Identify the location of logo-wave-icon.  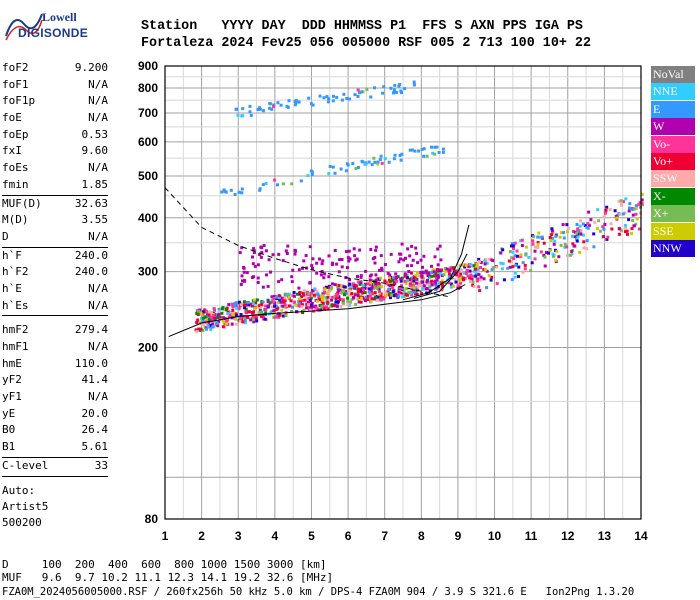
(24, 27).